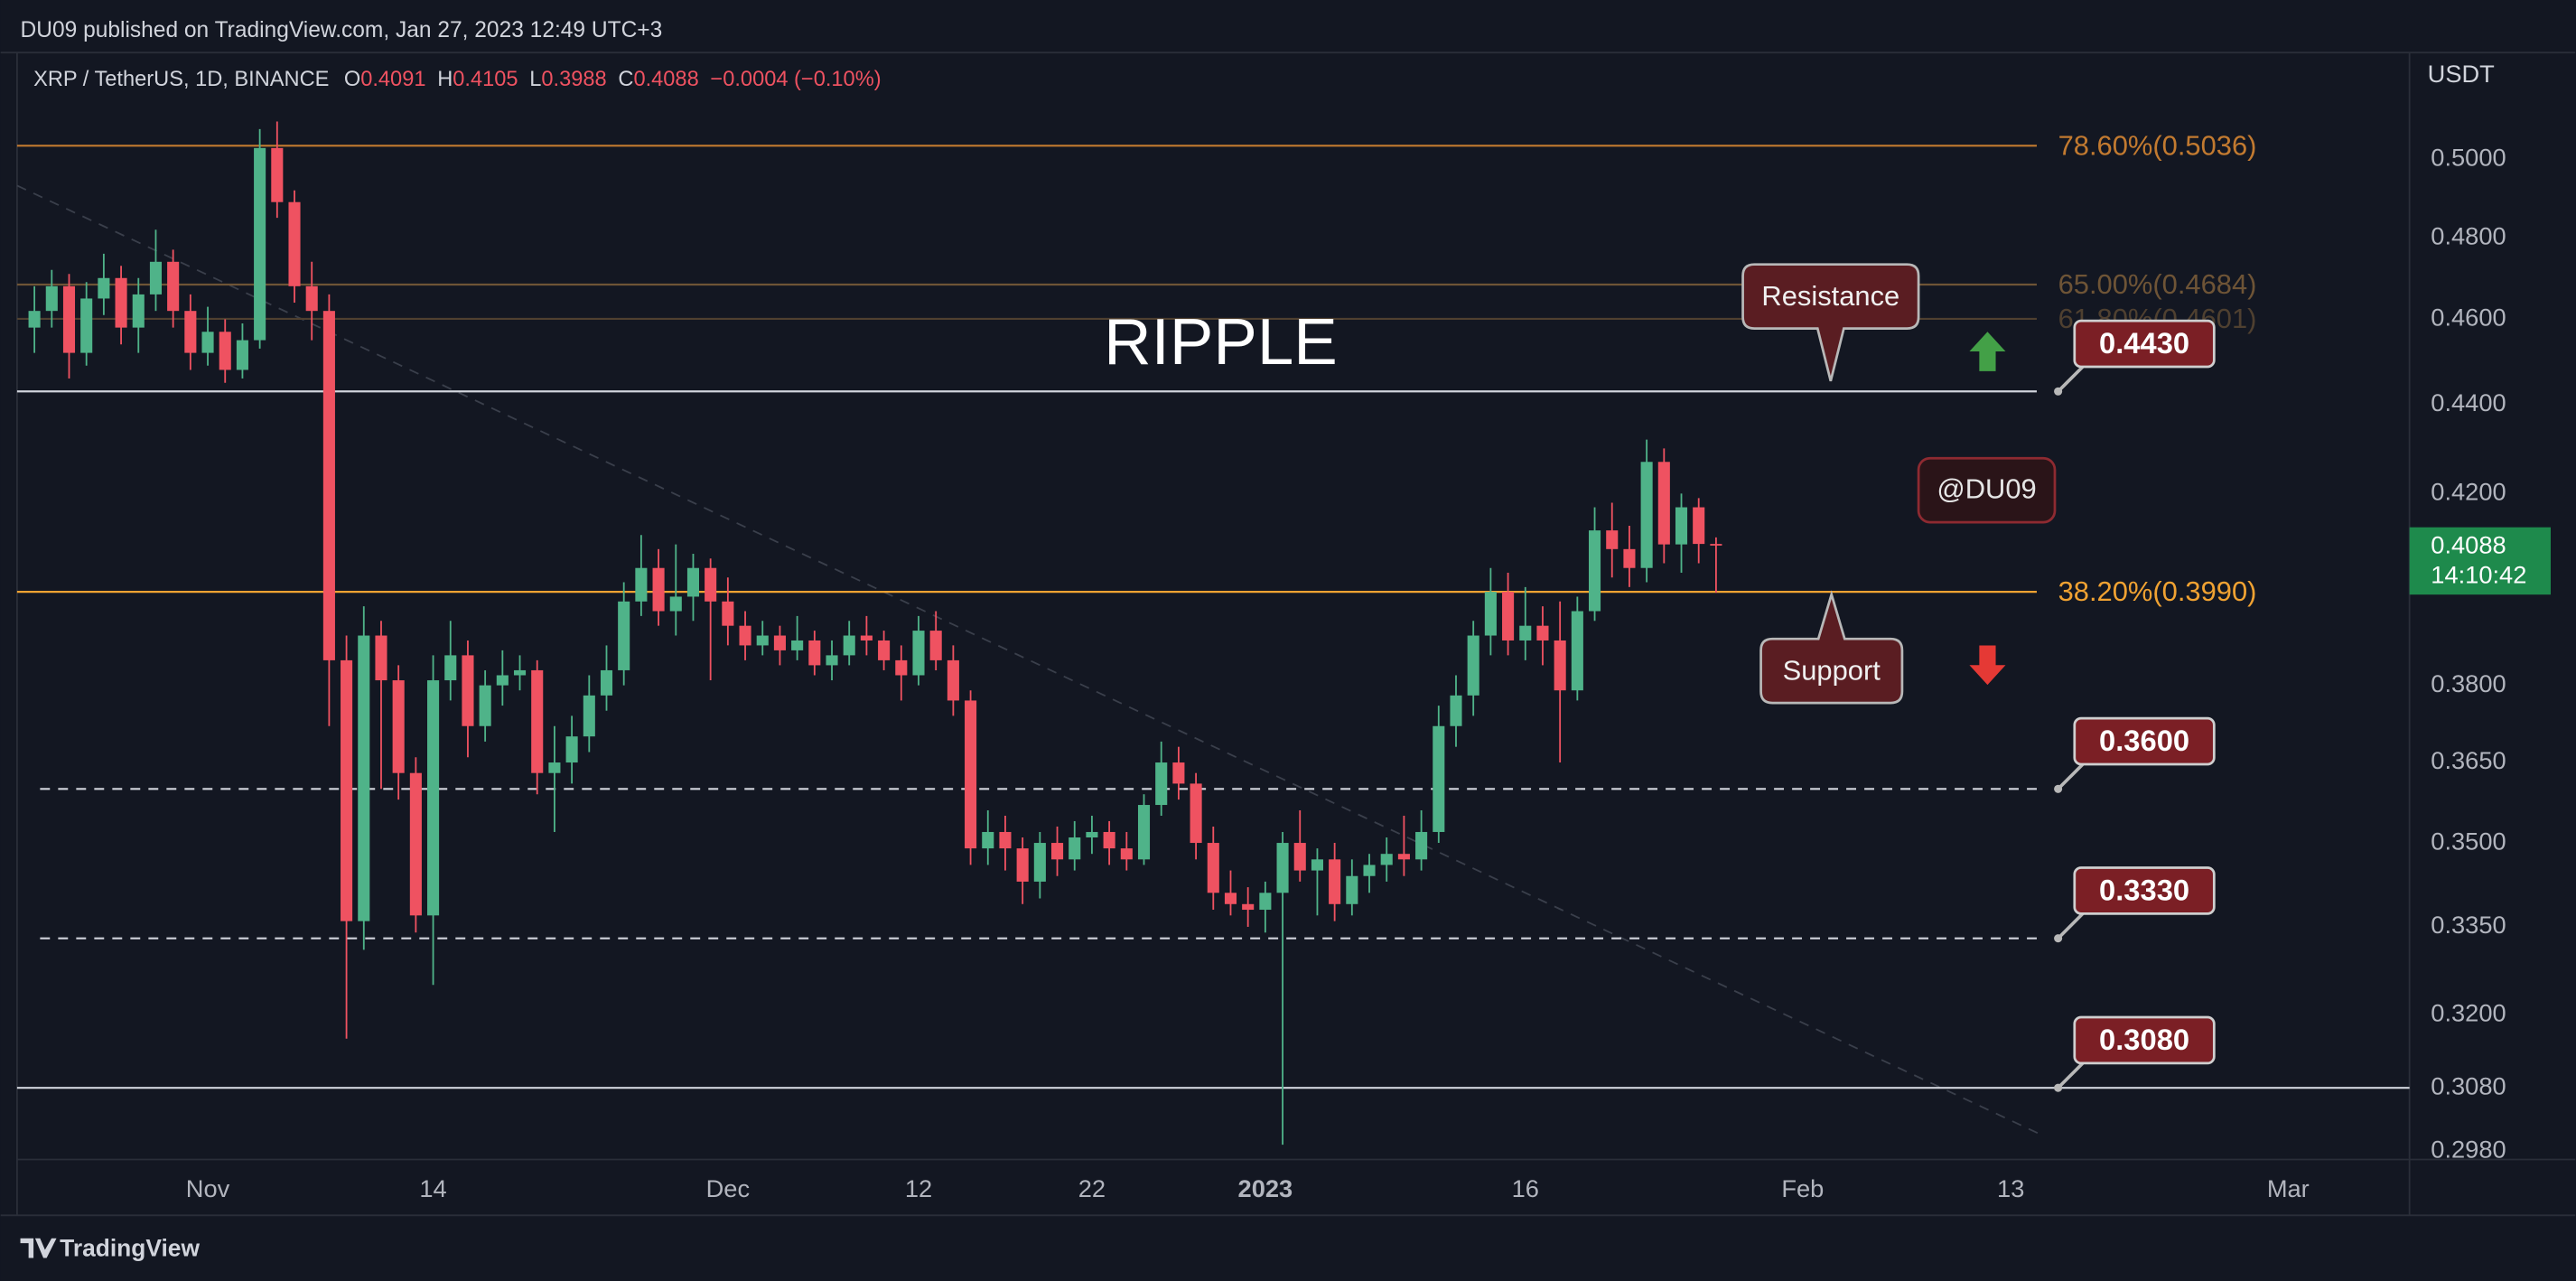 The image size is (2576, 1281). I want to click on ohlc-label: H, so click(445, 79).